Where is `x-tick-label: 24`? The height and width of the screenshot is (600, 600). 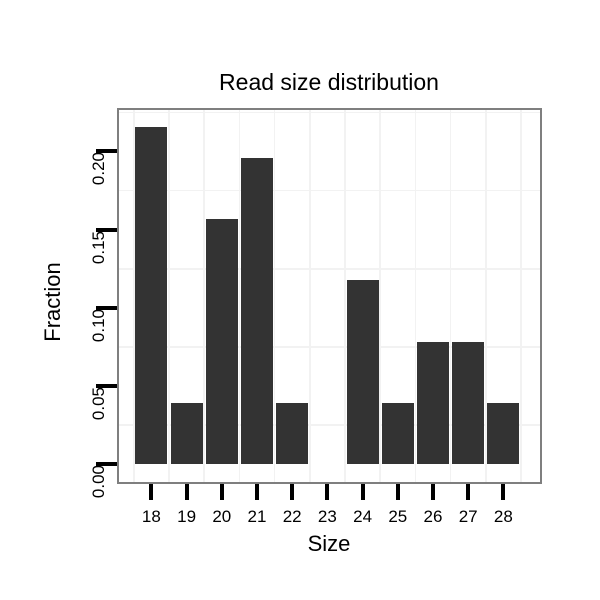
x-tick-label: 24 is located at coordinates (363, 516).